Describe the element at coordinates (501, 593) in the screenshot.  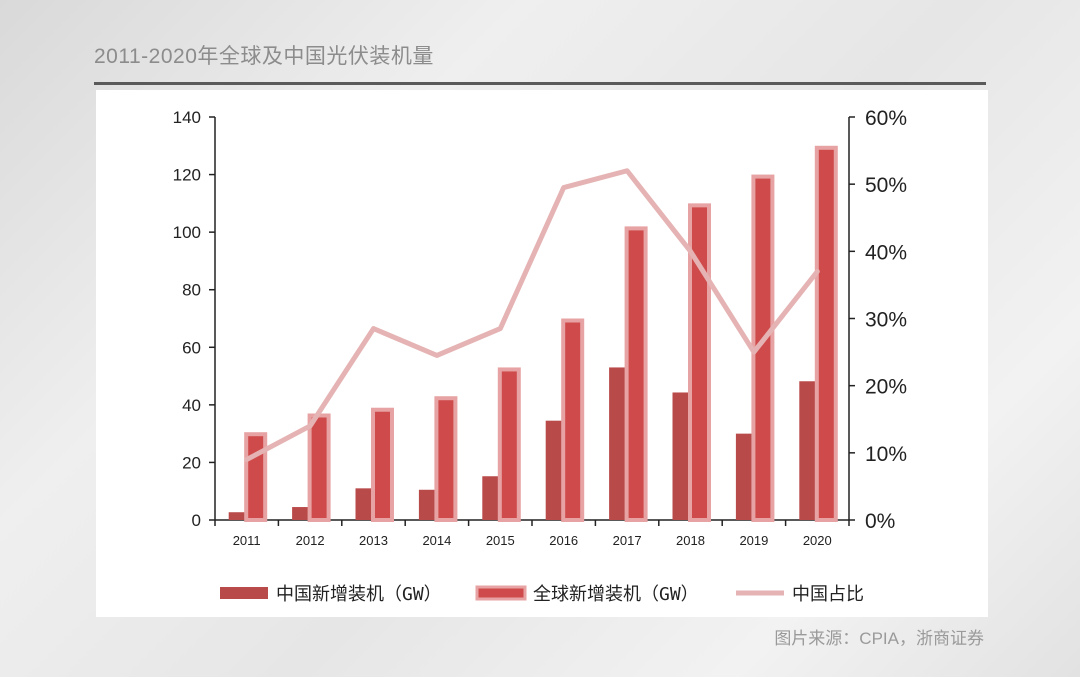
I see `legend-swatch-global` at that location.